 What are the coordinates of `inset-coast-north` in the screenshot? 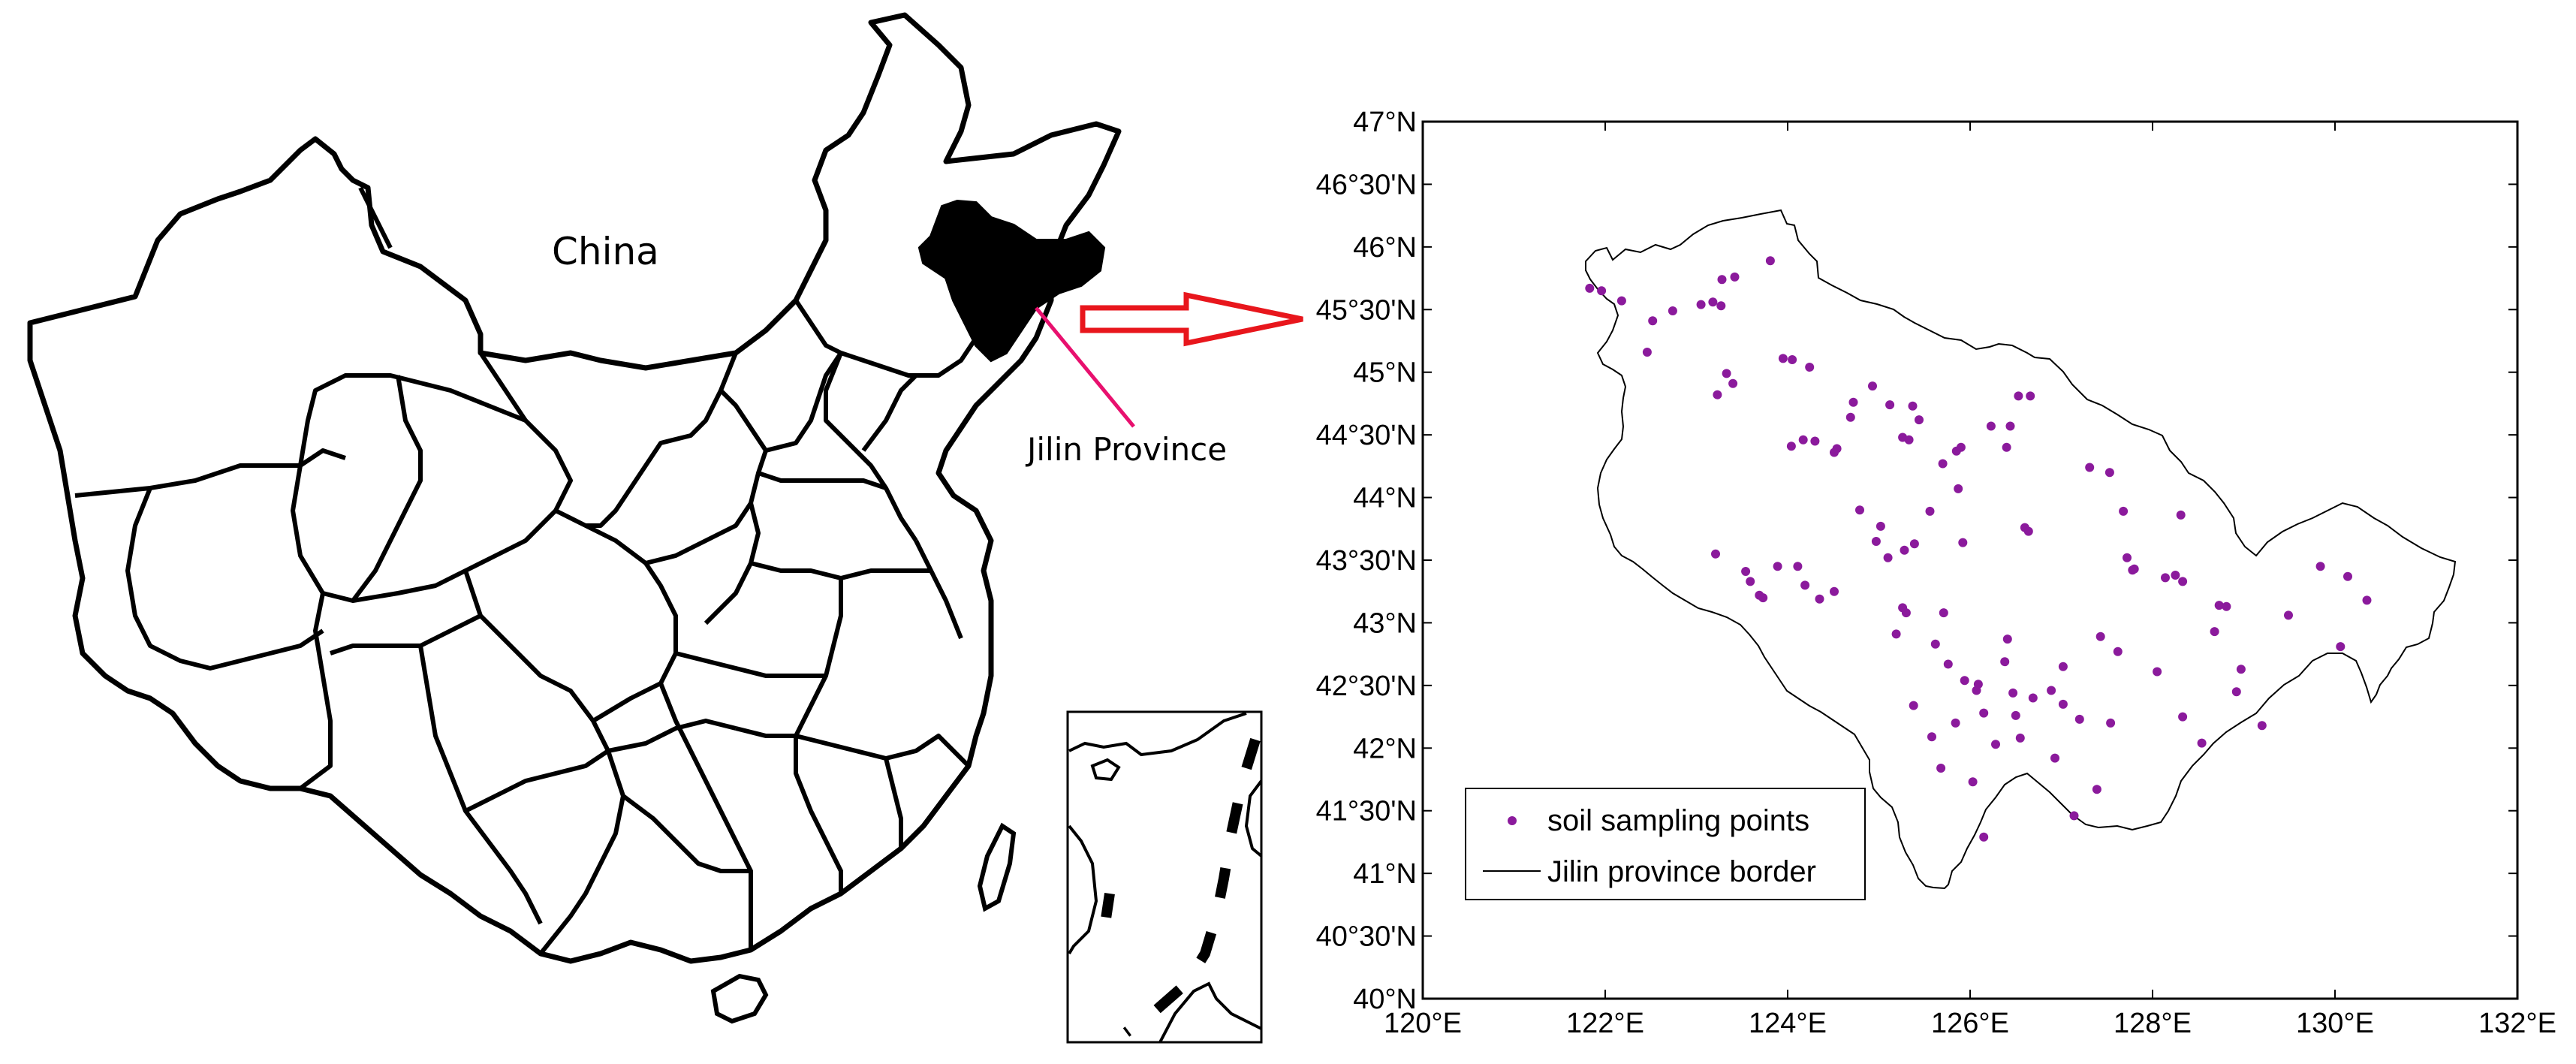 It's located at (1157, 735).